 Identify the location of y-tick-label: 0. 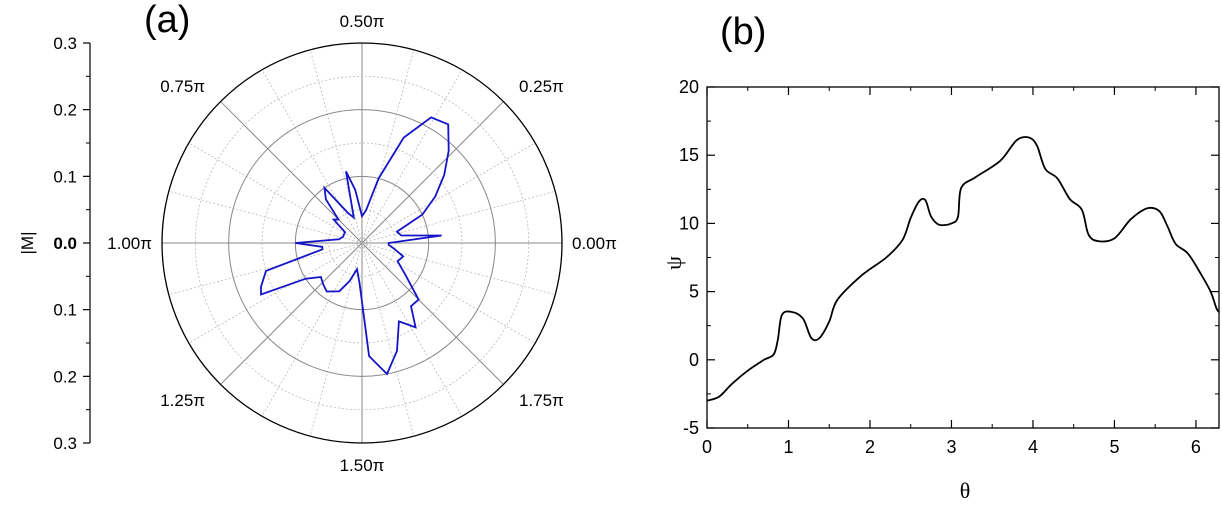
(694, 360).